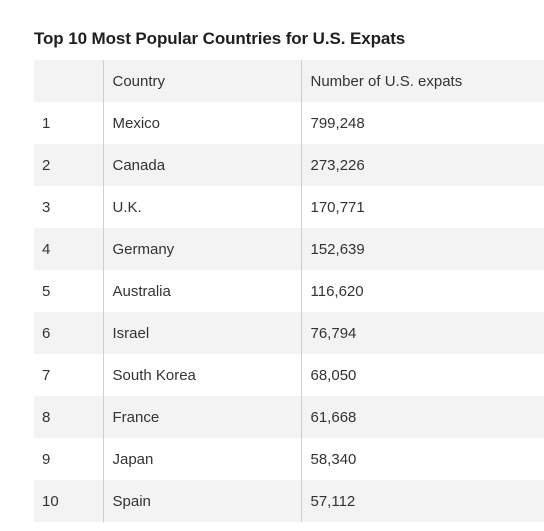  I want to click on rank-cell: 5, so click(46, 291).